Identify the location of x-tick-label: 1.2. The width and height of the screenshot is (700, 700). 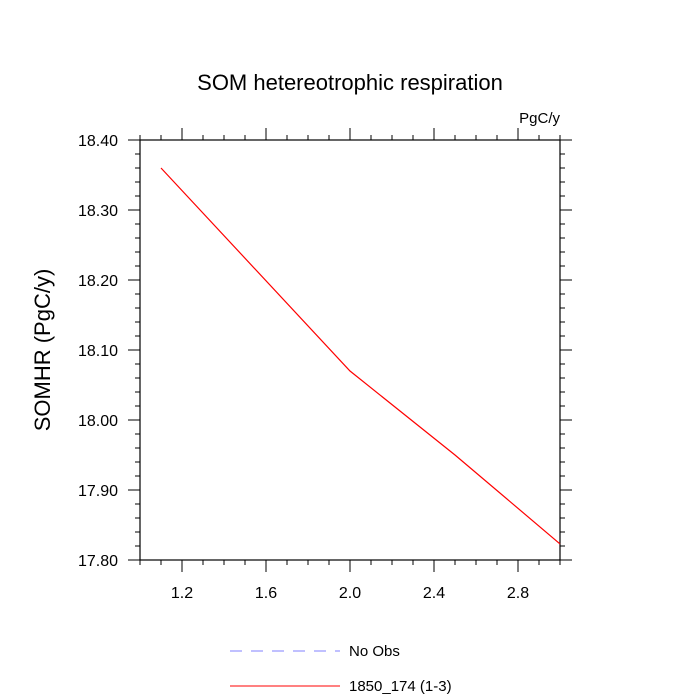
(182, 593).